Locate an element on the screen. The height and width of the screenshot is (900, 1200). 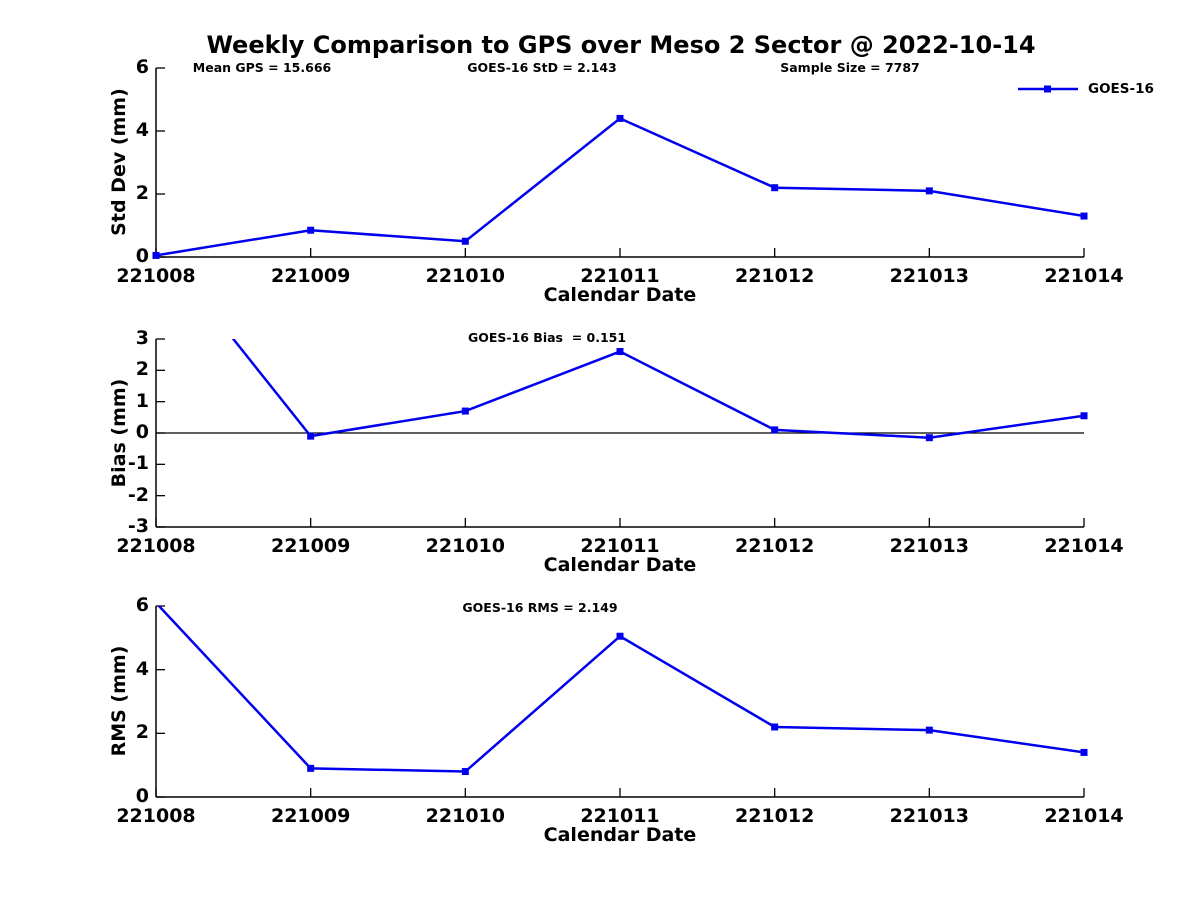
annotation-goes16-std: GOES-16 StD = 2.143 is located at coordinates (542, 67).